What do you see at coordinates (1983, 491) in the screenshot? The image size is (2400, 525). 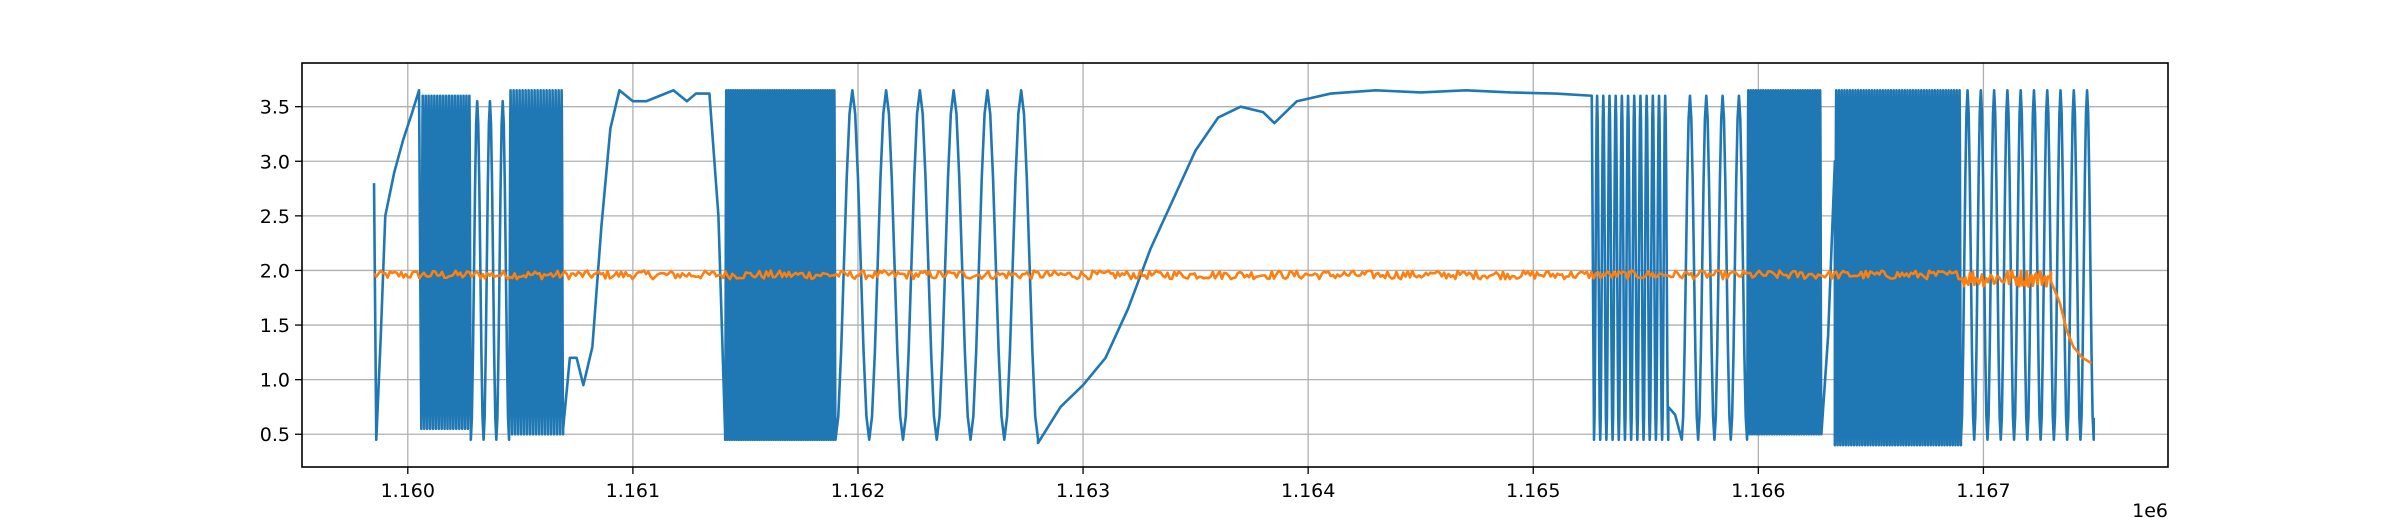 I see `x-tick-label: 1.167` at bounding box center [1983, 491].